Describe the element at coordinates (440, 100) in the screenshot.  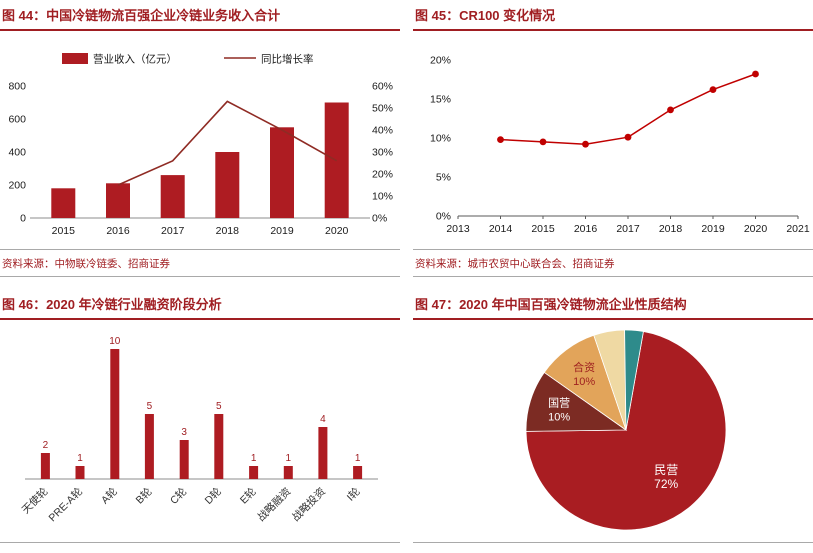
I see `svg-text: 15%` at that location.